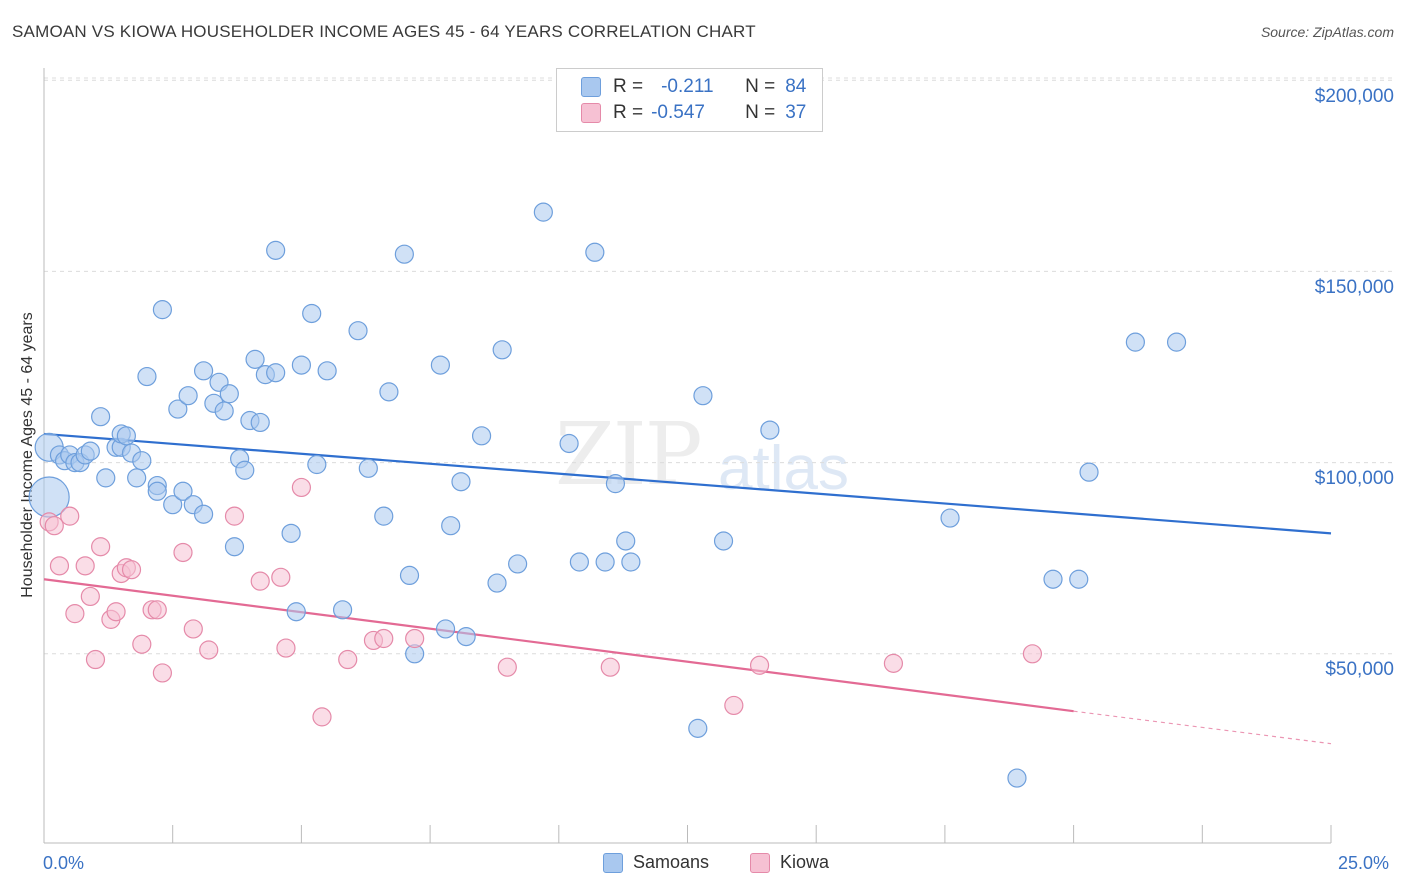 This screenshot has width=1406, height=892. What do you see at coordinates (678, 112) in the screenshot?
I see `legend-r-value: -0.547` at bounding box center [678, 112].